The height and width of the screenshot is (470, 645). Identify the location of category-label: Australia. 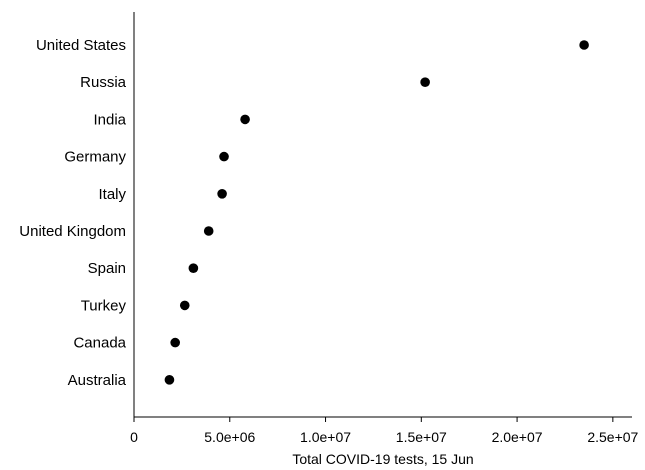
(97, 380).